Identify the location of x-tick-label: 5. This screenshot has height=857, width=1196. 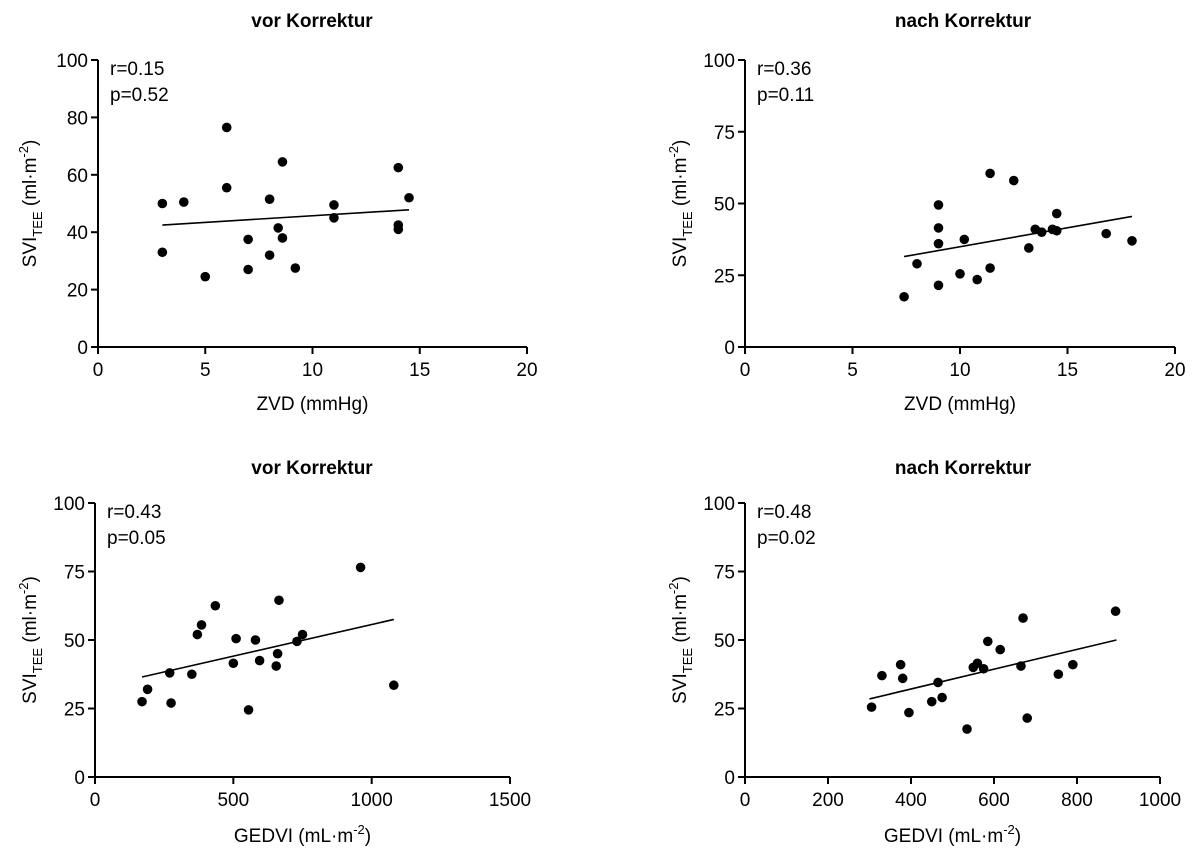
(852, 370).